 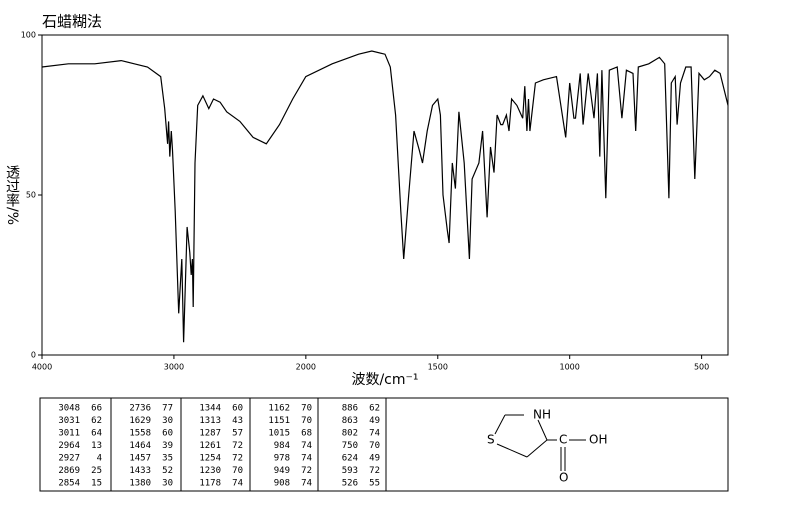 I want to click on peak-wavenumber: 1230, so click(x=210, y=471).